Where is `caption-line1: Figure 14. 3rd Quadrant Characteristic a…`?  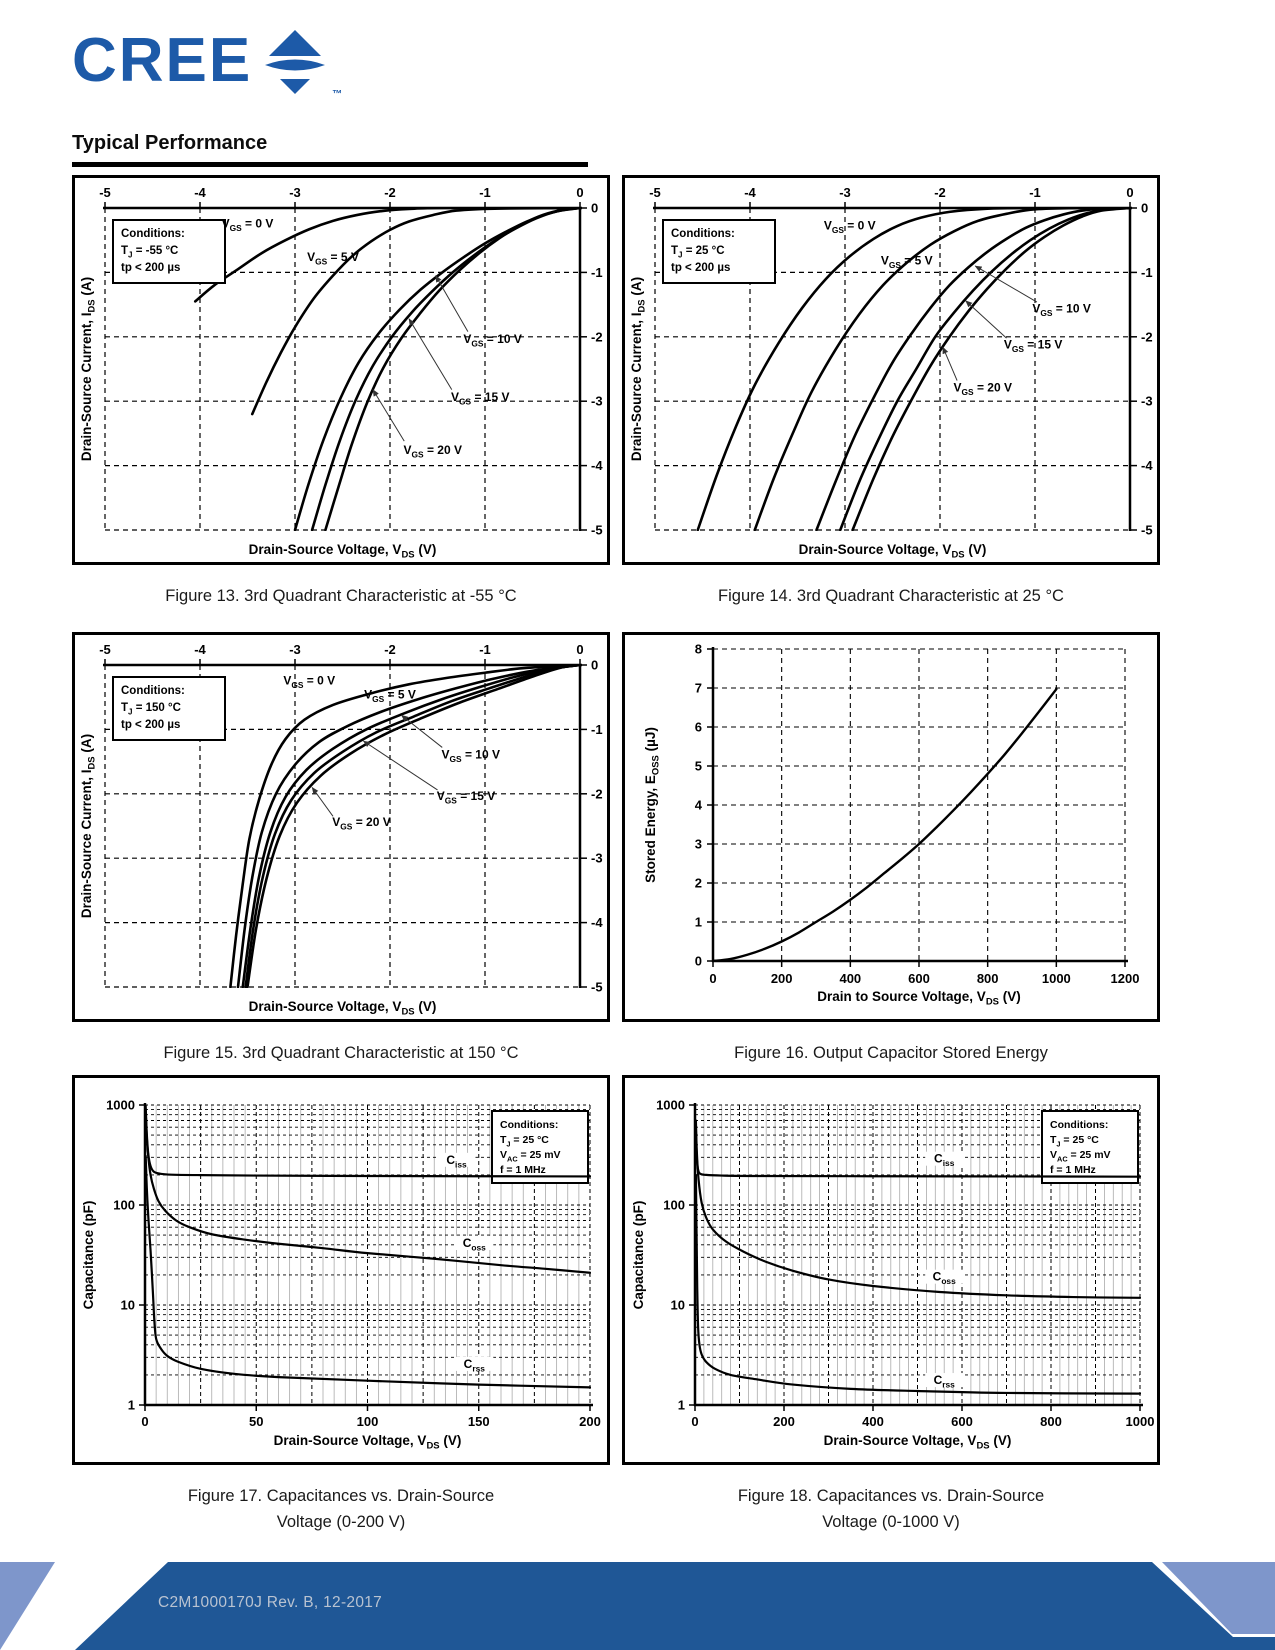 caption-line1: Figure 14. 3rd Quadrant Characteristic a… is located at coordinates (891, 596).